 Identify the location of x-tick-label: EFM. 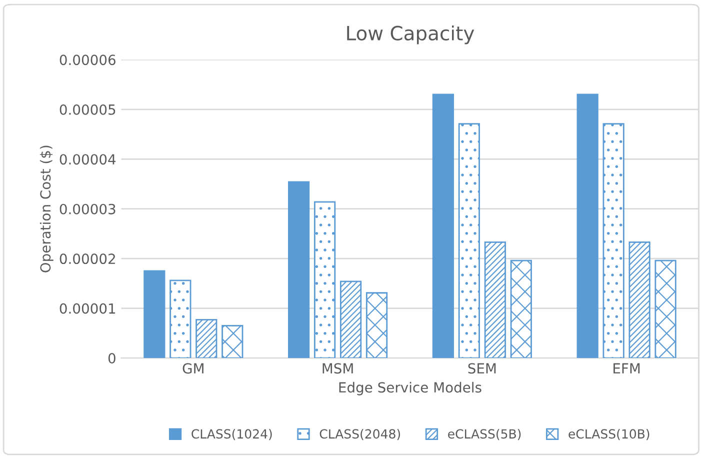
(627, 368).